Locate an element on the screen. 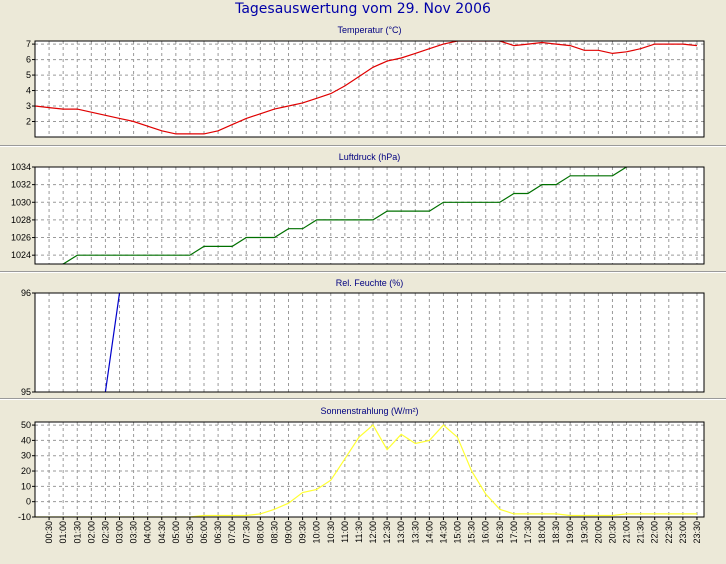 Image resolution: width=726 pixels, height=564 pixels. y-tick-label-4-6: 50 is located at coordinates (26, 425).